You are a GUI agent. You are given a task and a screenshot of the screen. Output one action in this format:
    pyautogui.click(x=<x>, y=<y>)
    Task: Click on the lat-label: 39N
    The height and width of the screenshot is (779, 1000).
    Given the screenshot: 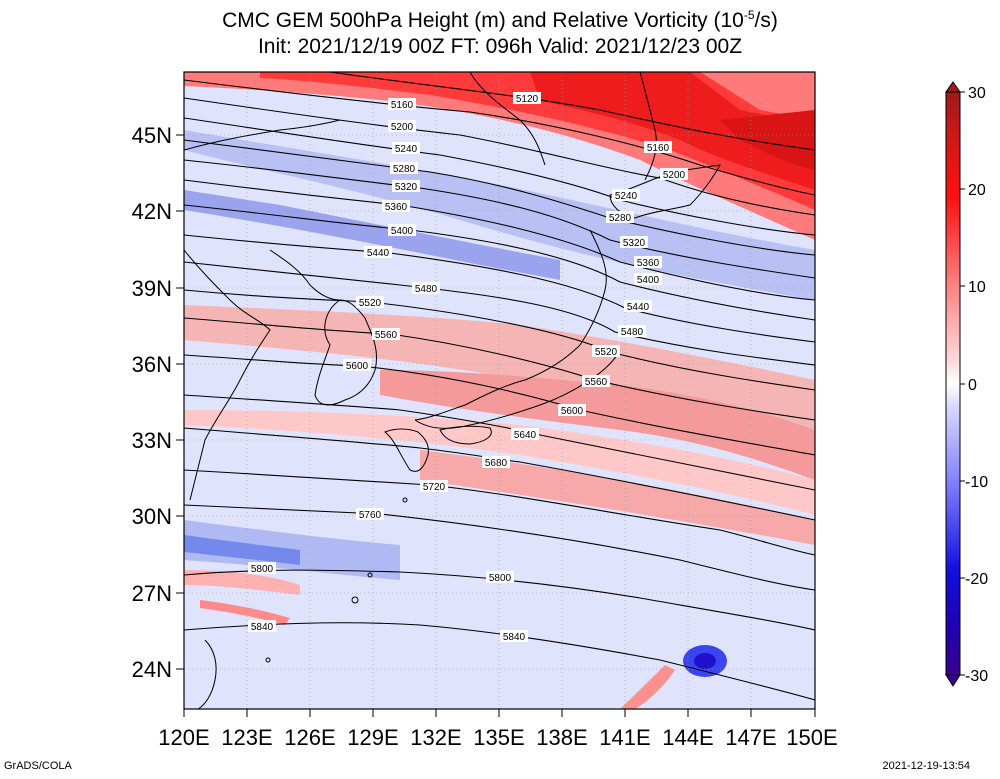 What is the action you would take?
    pyautogui.click(x=152, y=288)
    